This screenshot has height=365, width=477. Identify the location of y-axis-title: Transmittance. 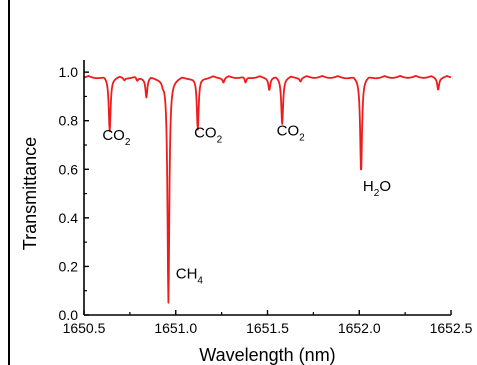
(30, 193).